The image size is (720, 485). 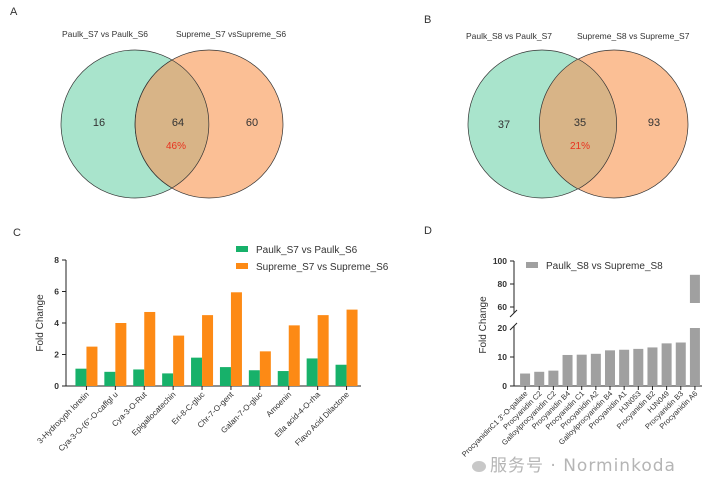 What do you see at coordinates (99, 123) in the screenshot?
I see `venn-a-left-count: 16` at bounding box center [99, 123].